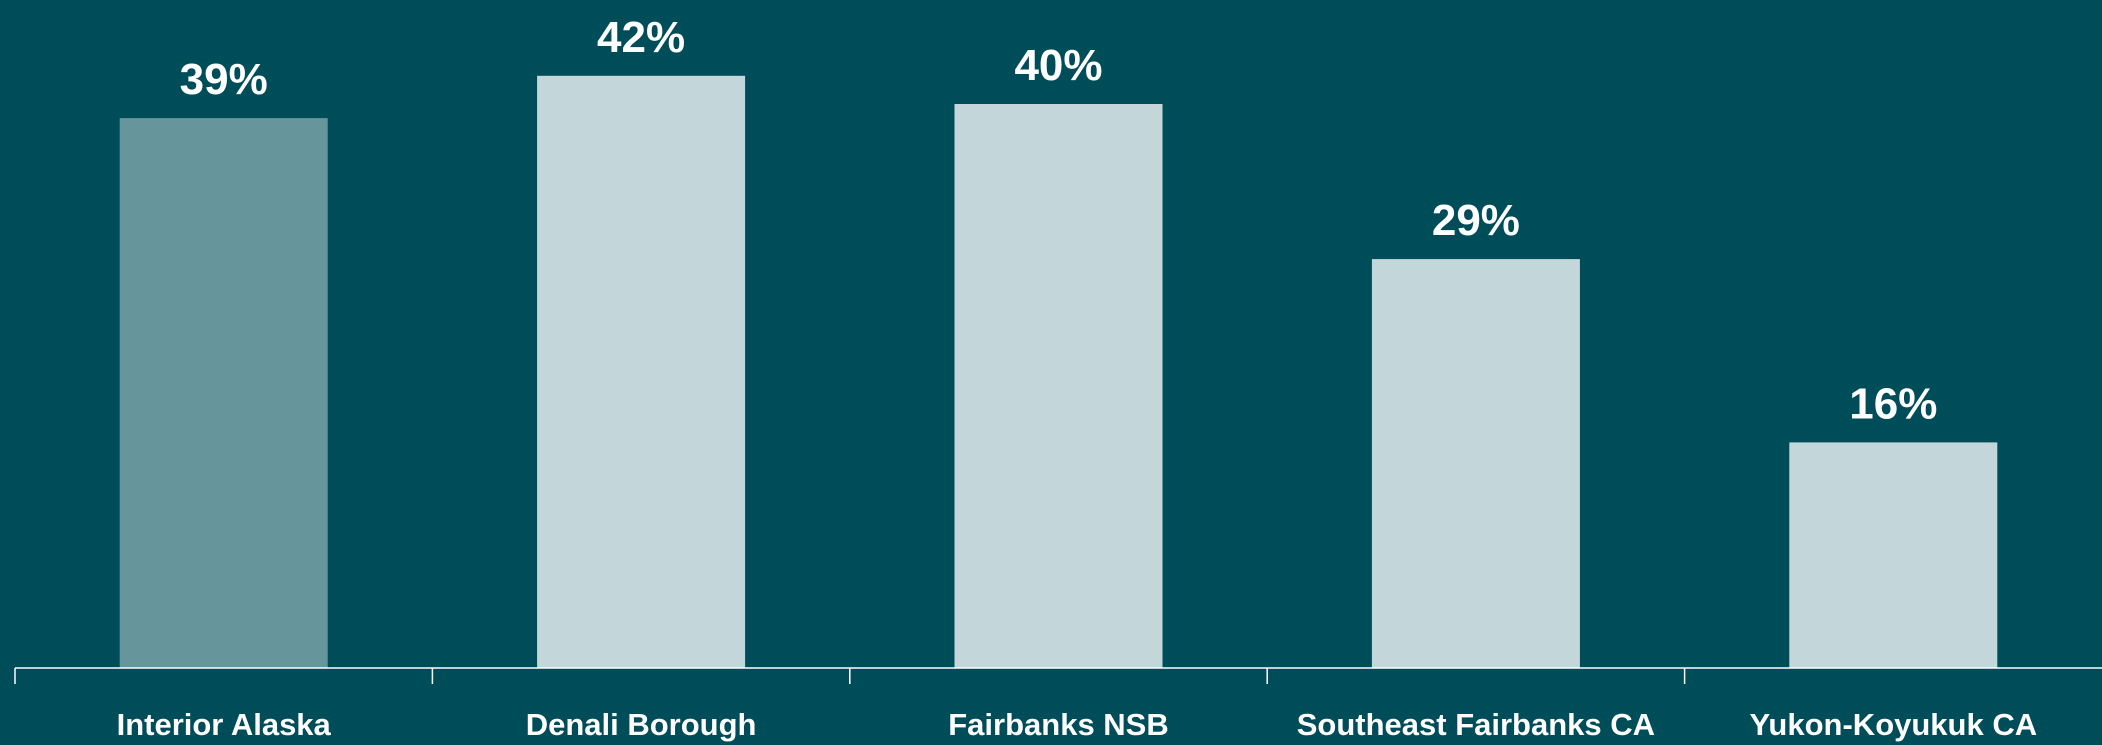 The width and height of the screenshot is (2102, 745). What do you see at coordinates (1058, 724) in the screenshot?
I see `x-tick-label: Fairbanks NSB` at bounding box center [1058, 724].